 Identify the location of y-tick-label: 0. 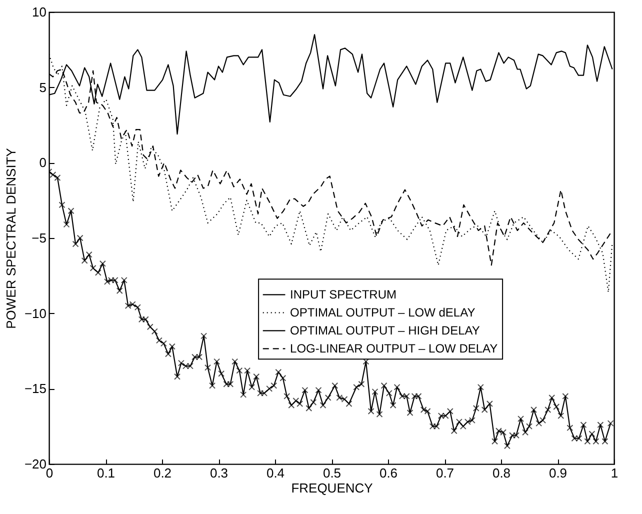
(42, 162).